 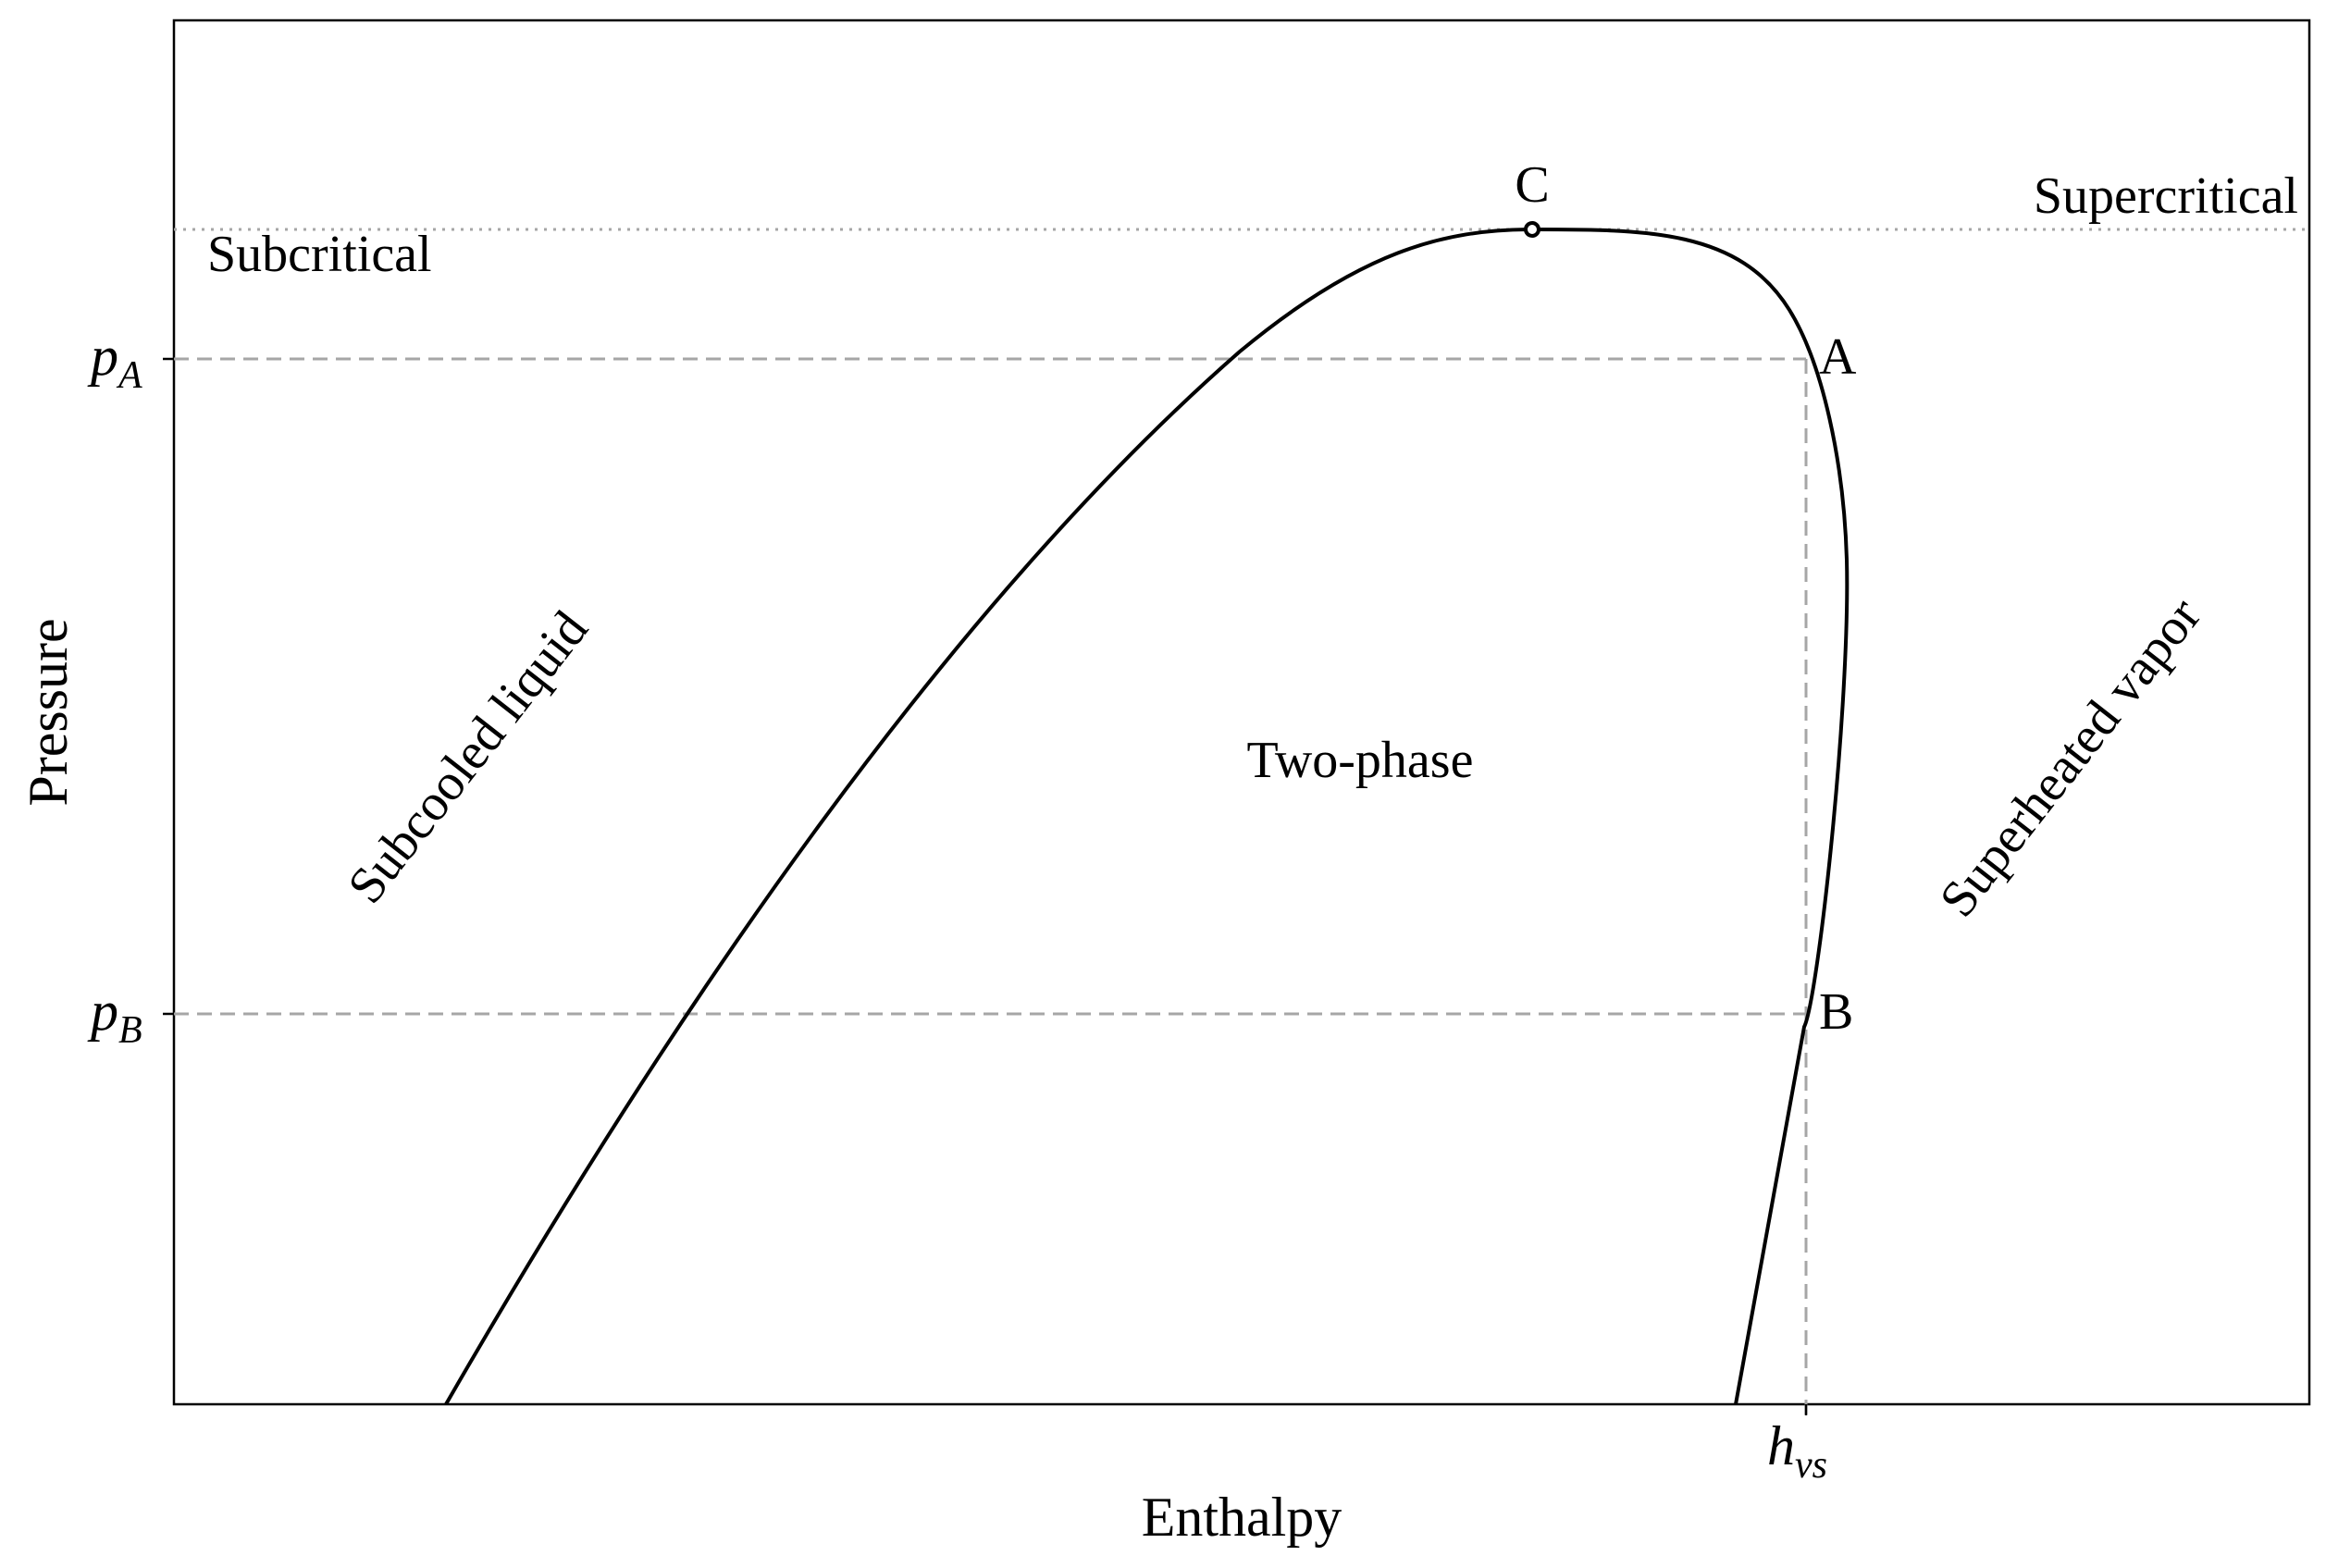 What do you see at coordinates (2166, 196) in the screenshot?
I see `region-label-supercritical: Supercritical` at bounding box center [2166, 196].